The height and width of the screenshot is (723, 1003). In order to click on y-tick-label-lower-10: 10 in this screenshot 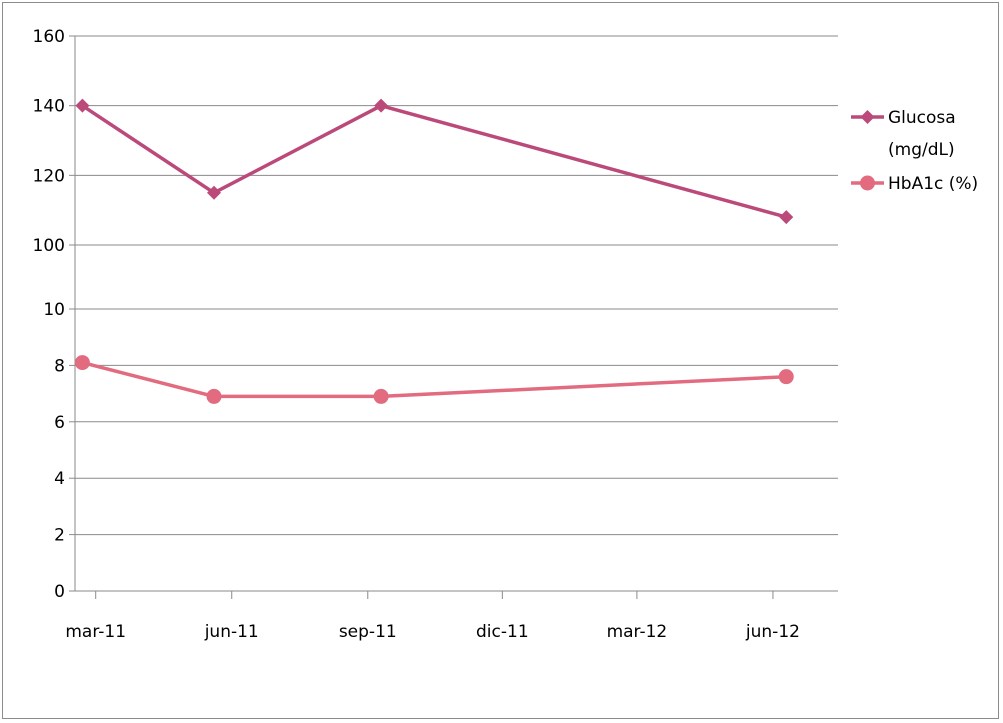, I will do `click(54, 310)`.